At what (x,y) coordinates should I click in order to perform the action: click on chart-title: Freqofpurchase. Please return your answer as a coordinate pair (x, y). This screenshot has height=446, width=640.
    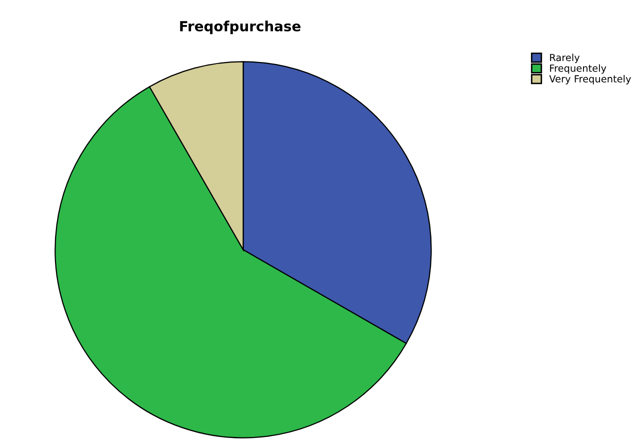
    Looking at the image, I should click on (240, 27).